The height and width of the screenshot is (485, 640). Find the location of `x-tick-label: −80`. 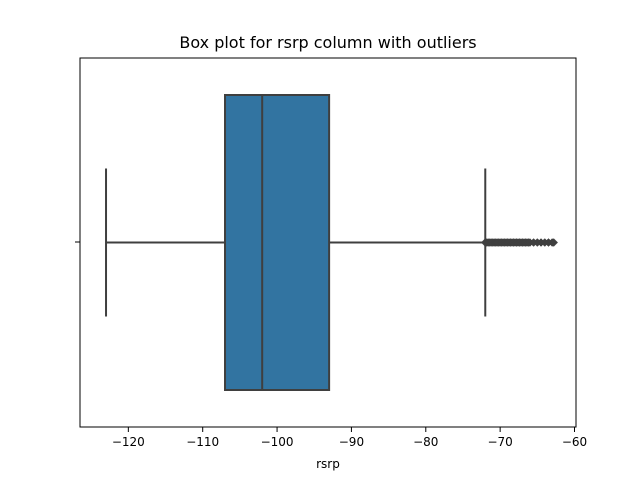

x-tick-label: −80 is located at coordinates (425, 442).